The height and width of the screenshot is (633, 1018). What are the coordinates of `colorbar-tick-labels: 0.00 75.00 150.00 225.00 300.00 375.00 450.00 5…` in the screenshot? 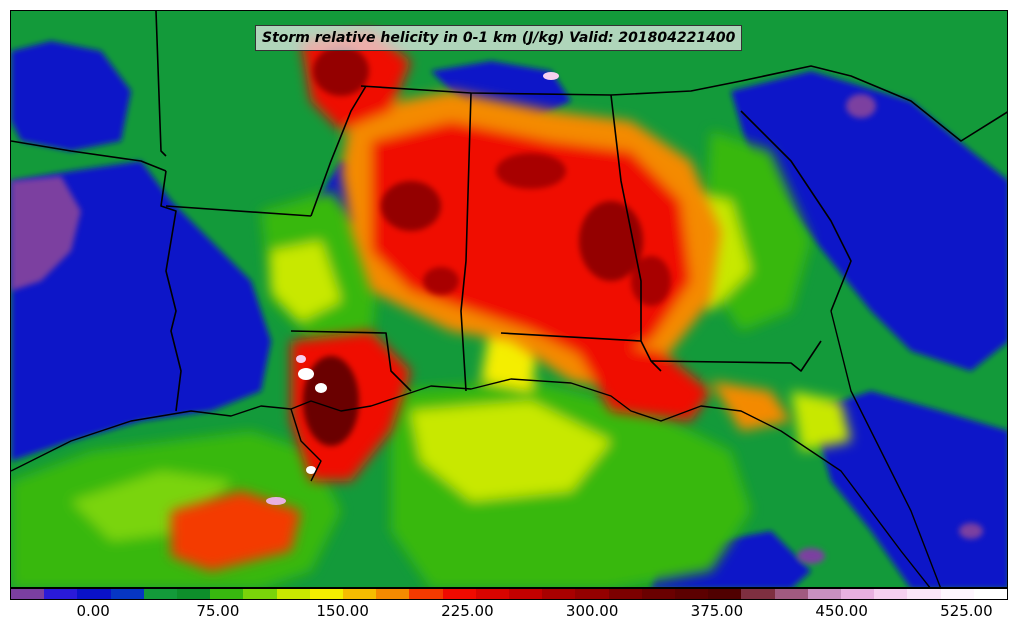 It's located at (509, 613).